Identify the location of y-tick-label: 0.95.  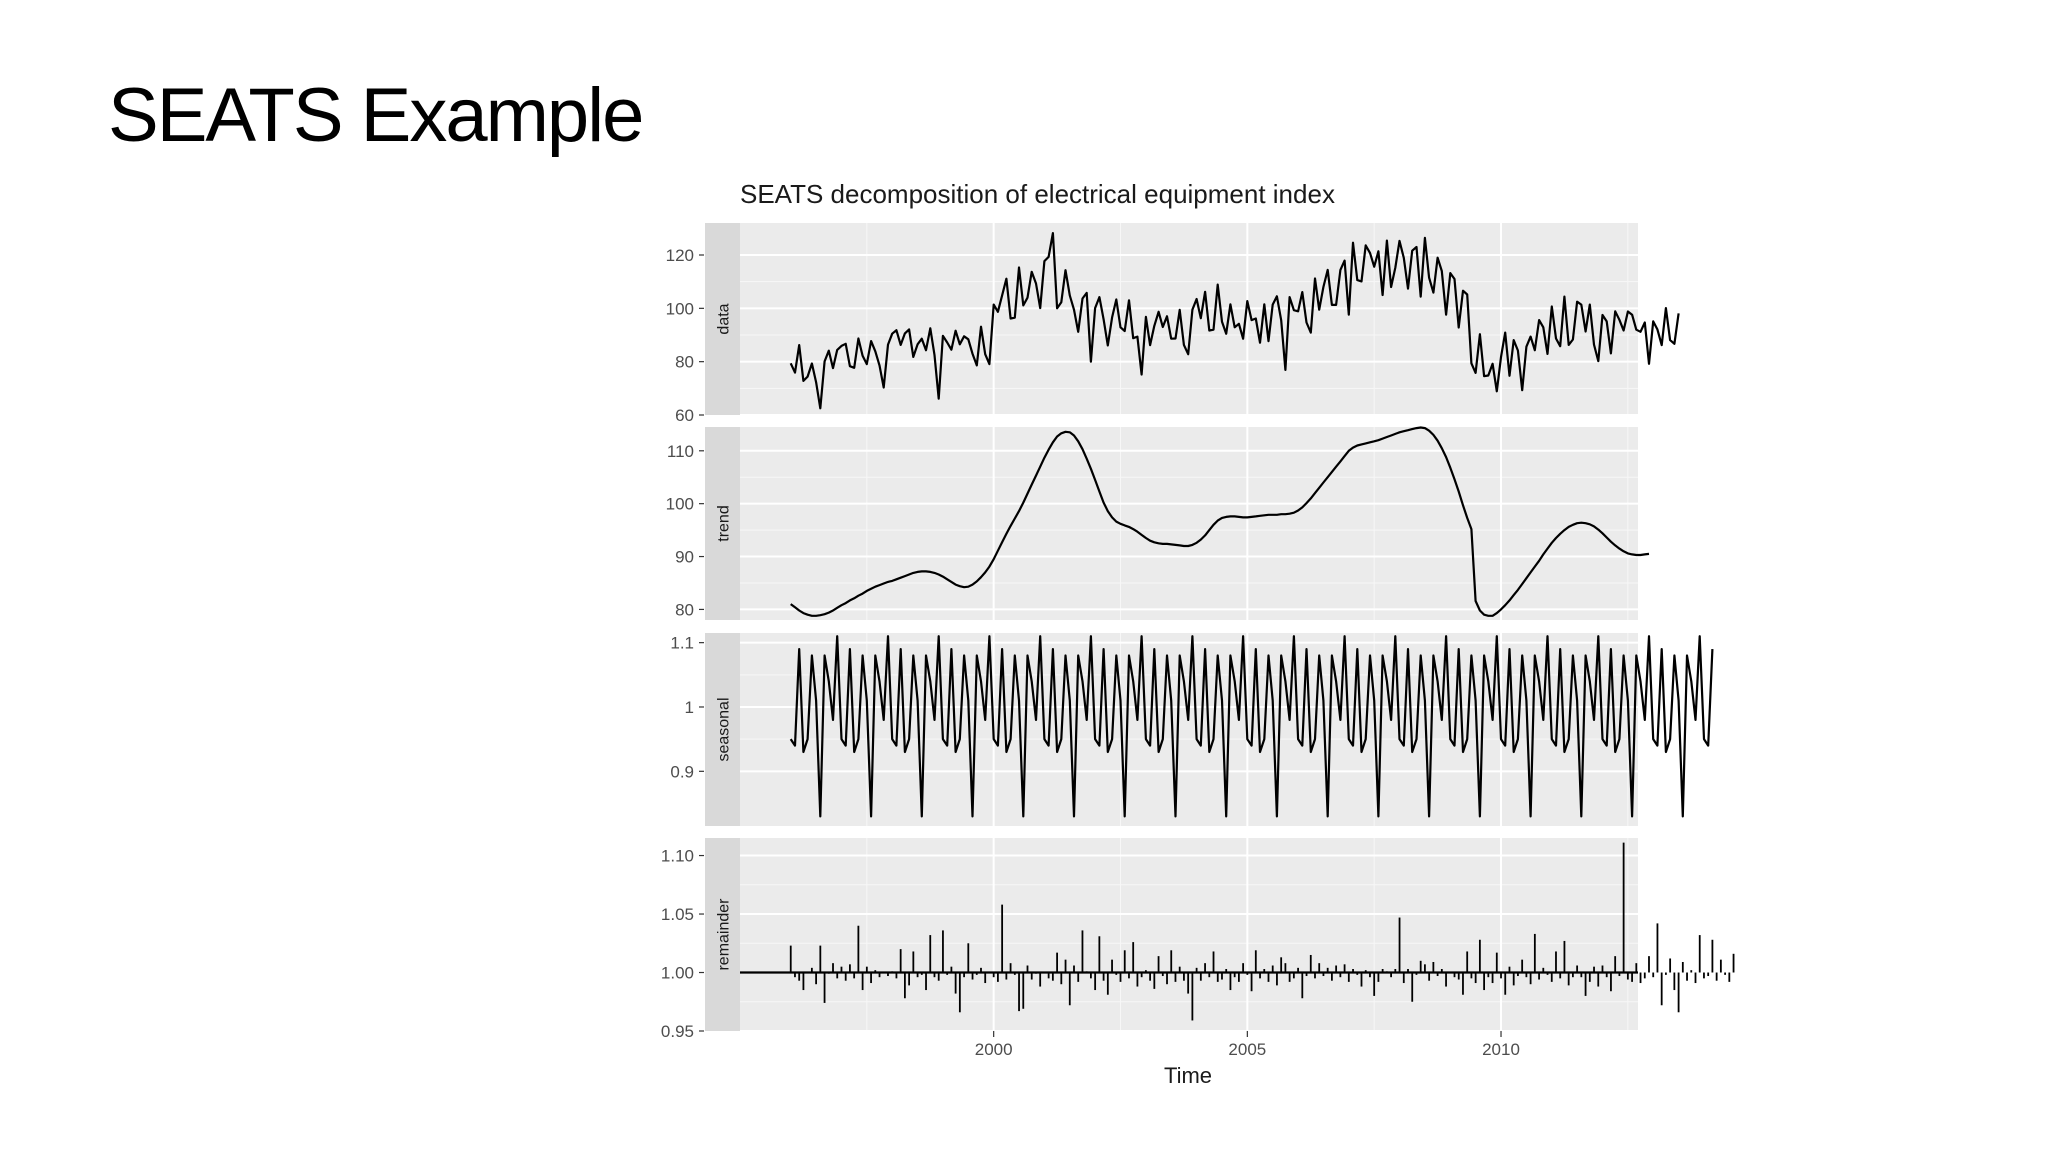
(677, 1031).